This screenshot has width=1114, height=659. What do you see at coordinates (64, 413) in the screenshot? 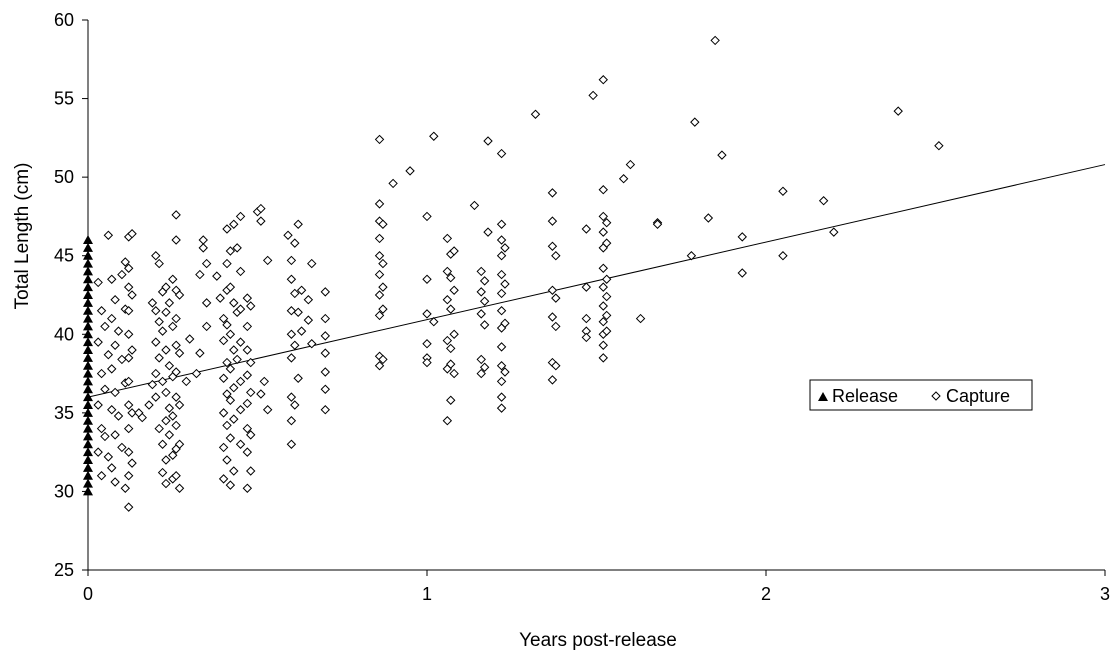
I see `y-tick-label: 35` at bounding box center [64, 413].